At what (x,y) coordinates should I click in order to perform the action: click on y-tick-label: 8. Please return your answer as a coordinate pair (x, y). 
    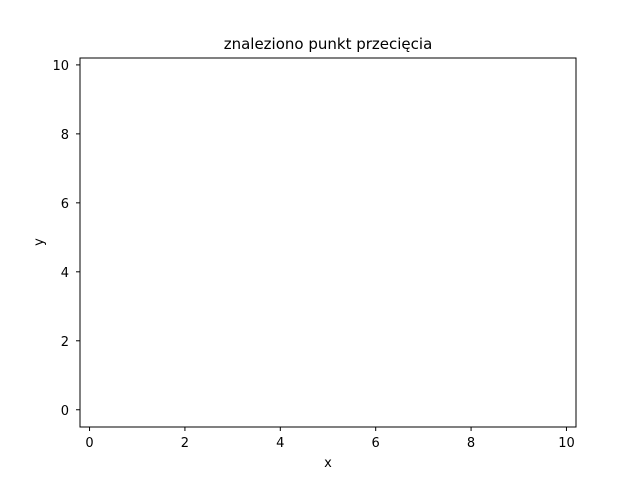
    Looking at the image, I should click on (65, 135).